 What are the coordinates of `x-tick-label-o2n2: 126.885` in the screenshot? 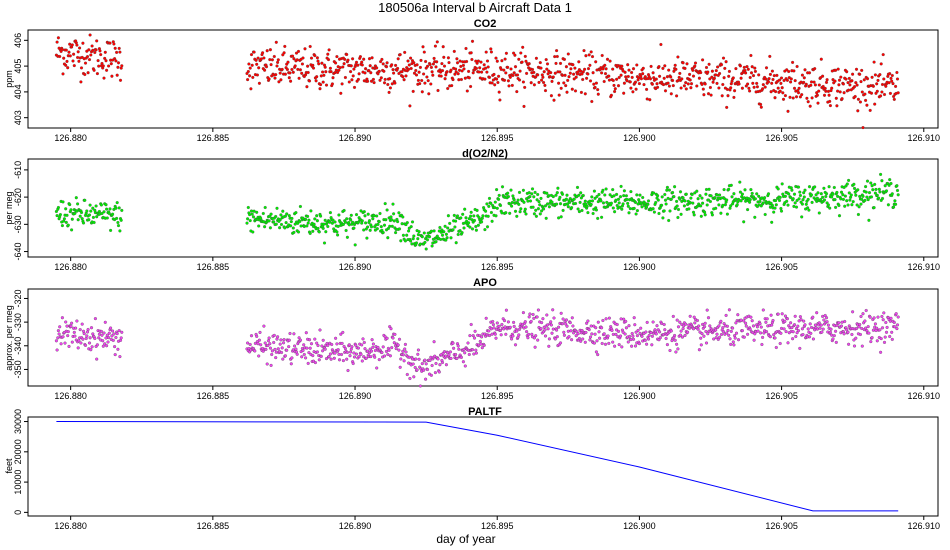 It's located at (213, 267).